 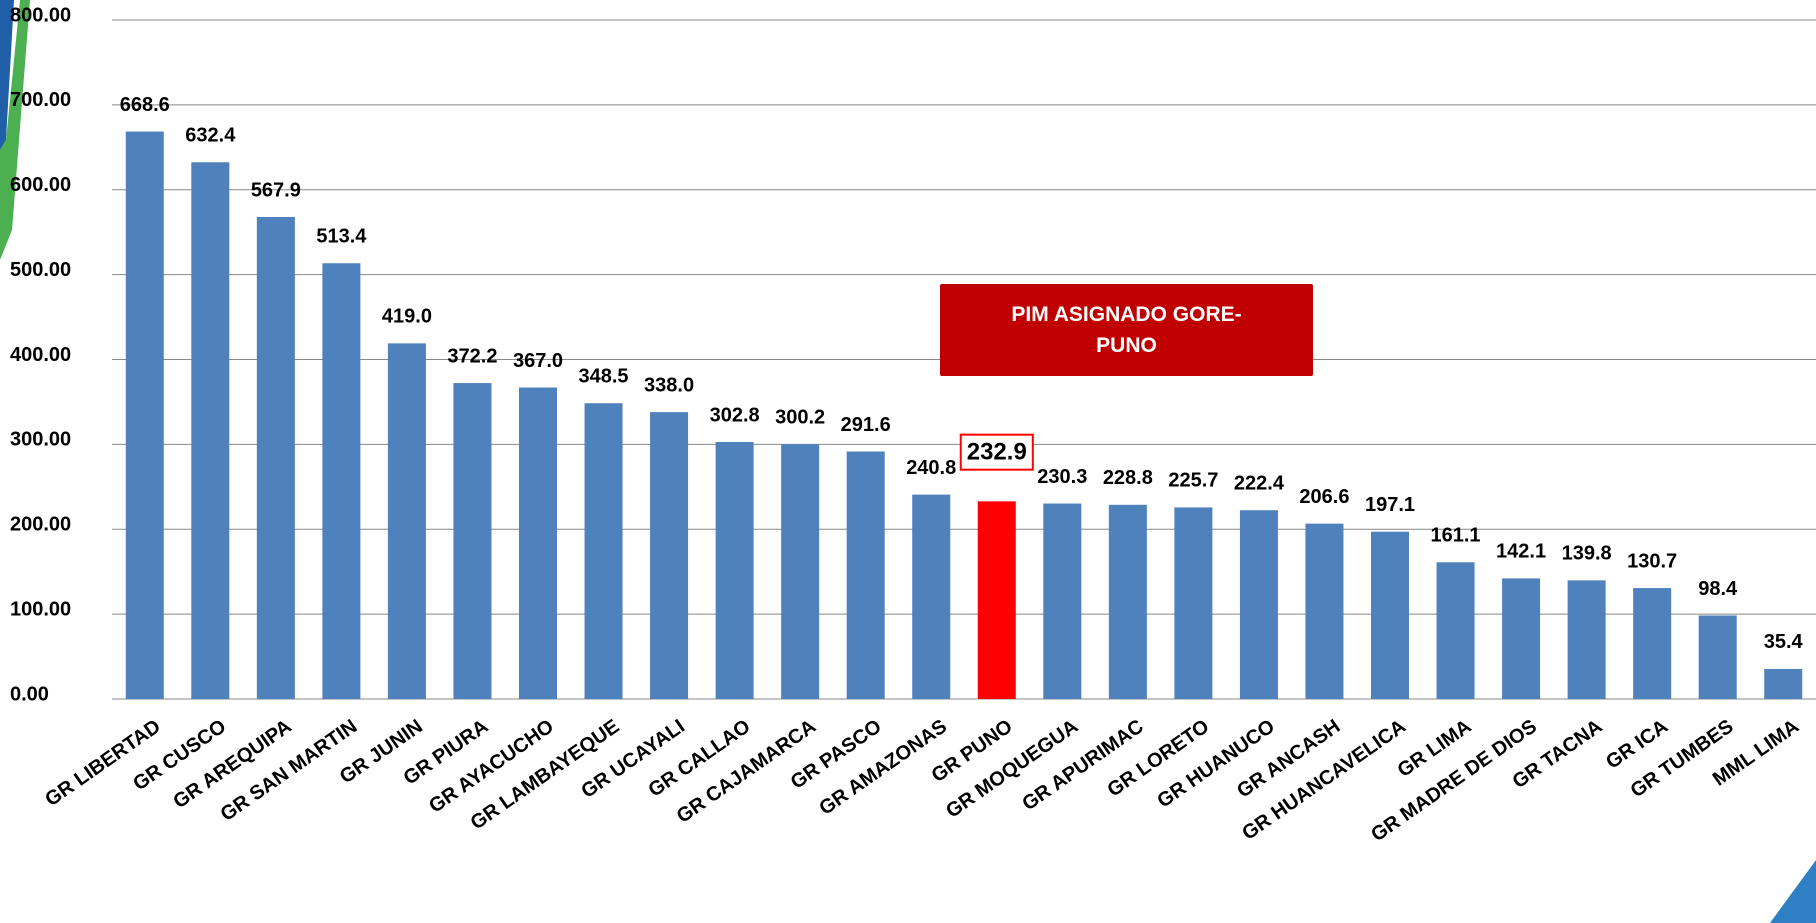 What do you see at coordinates (1456, 536) in the screenshot?
I see `value-label: 161.1` at bounding box center [1456, 536].